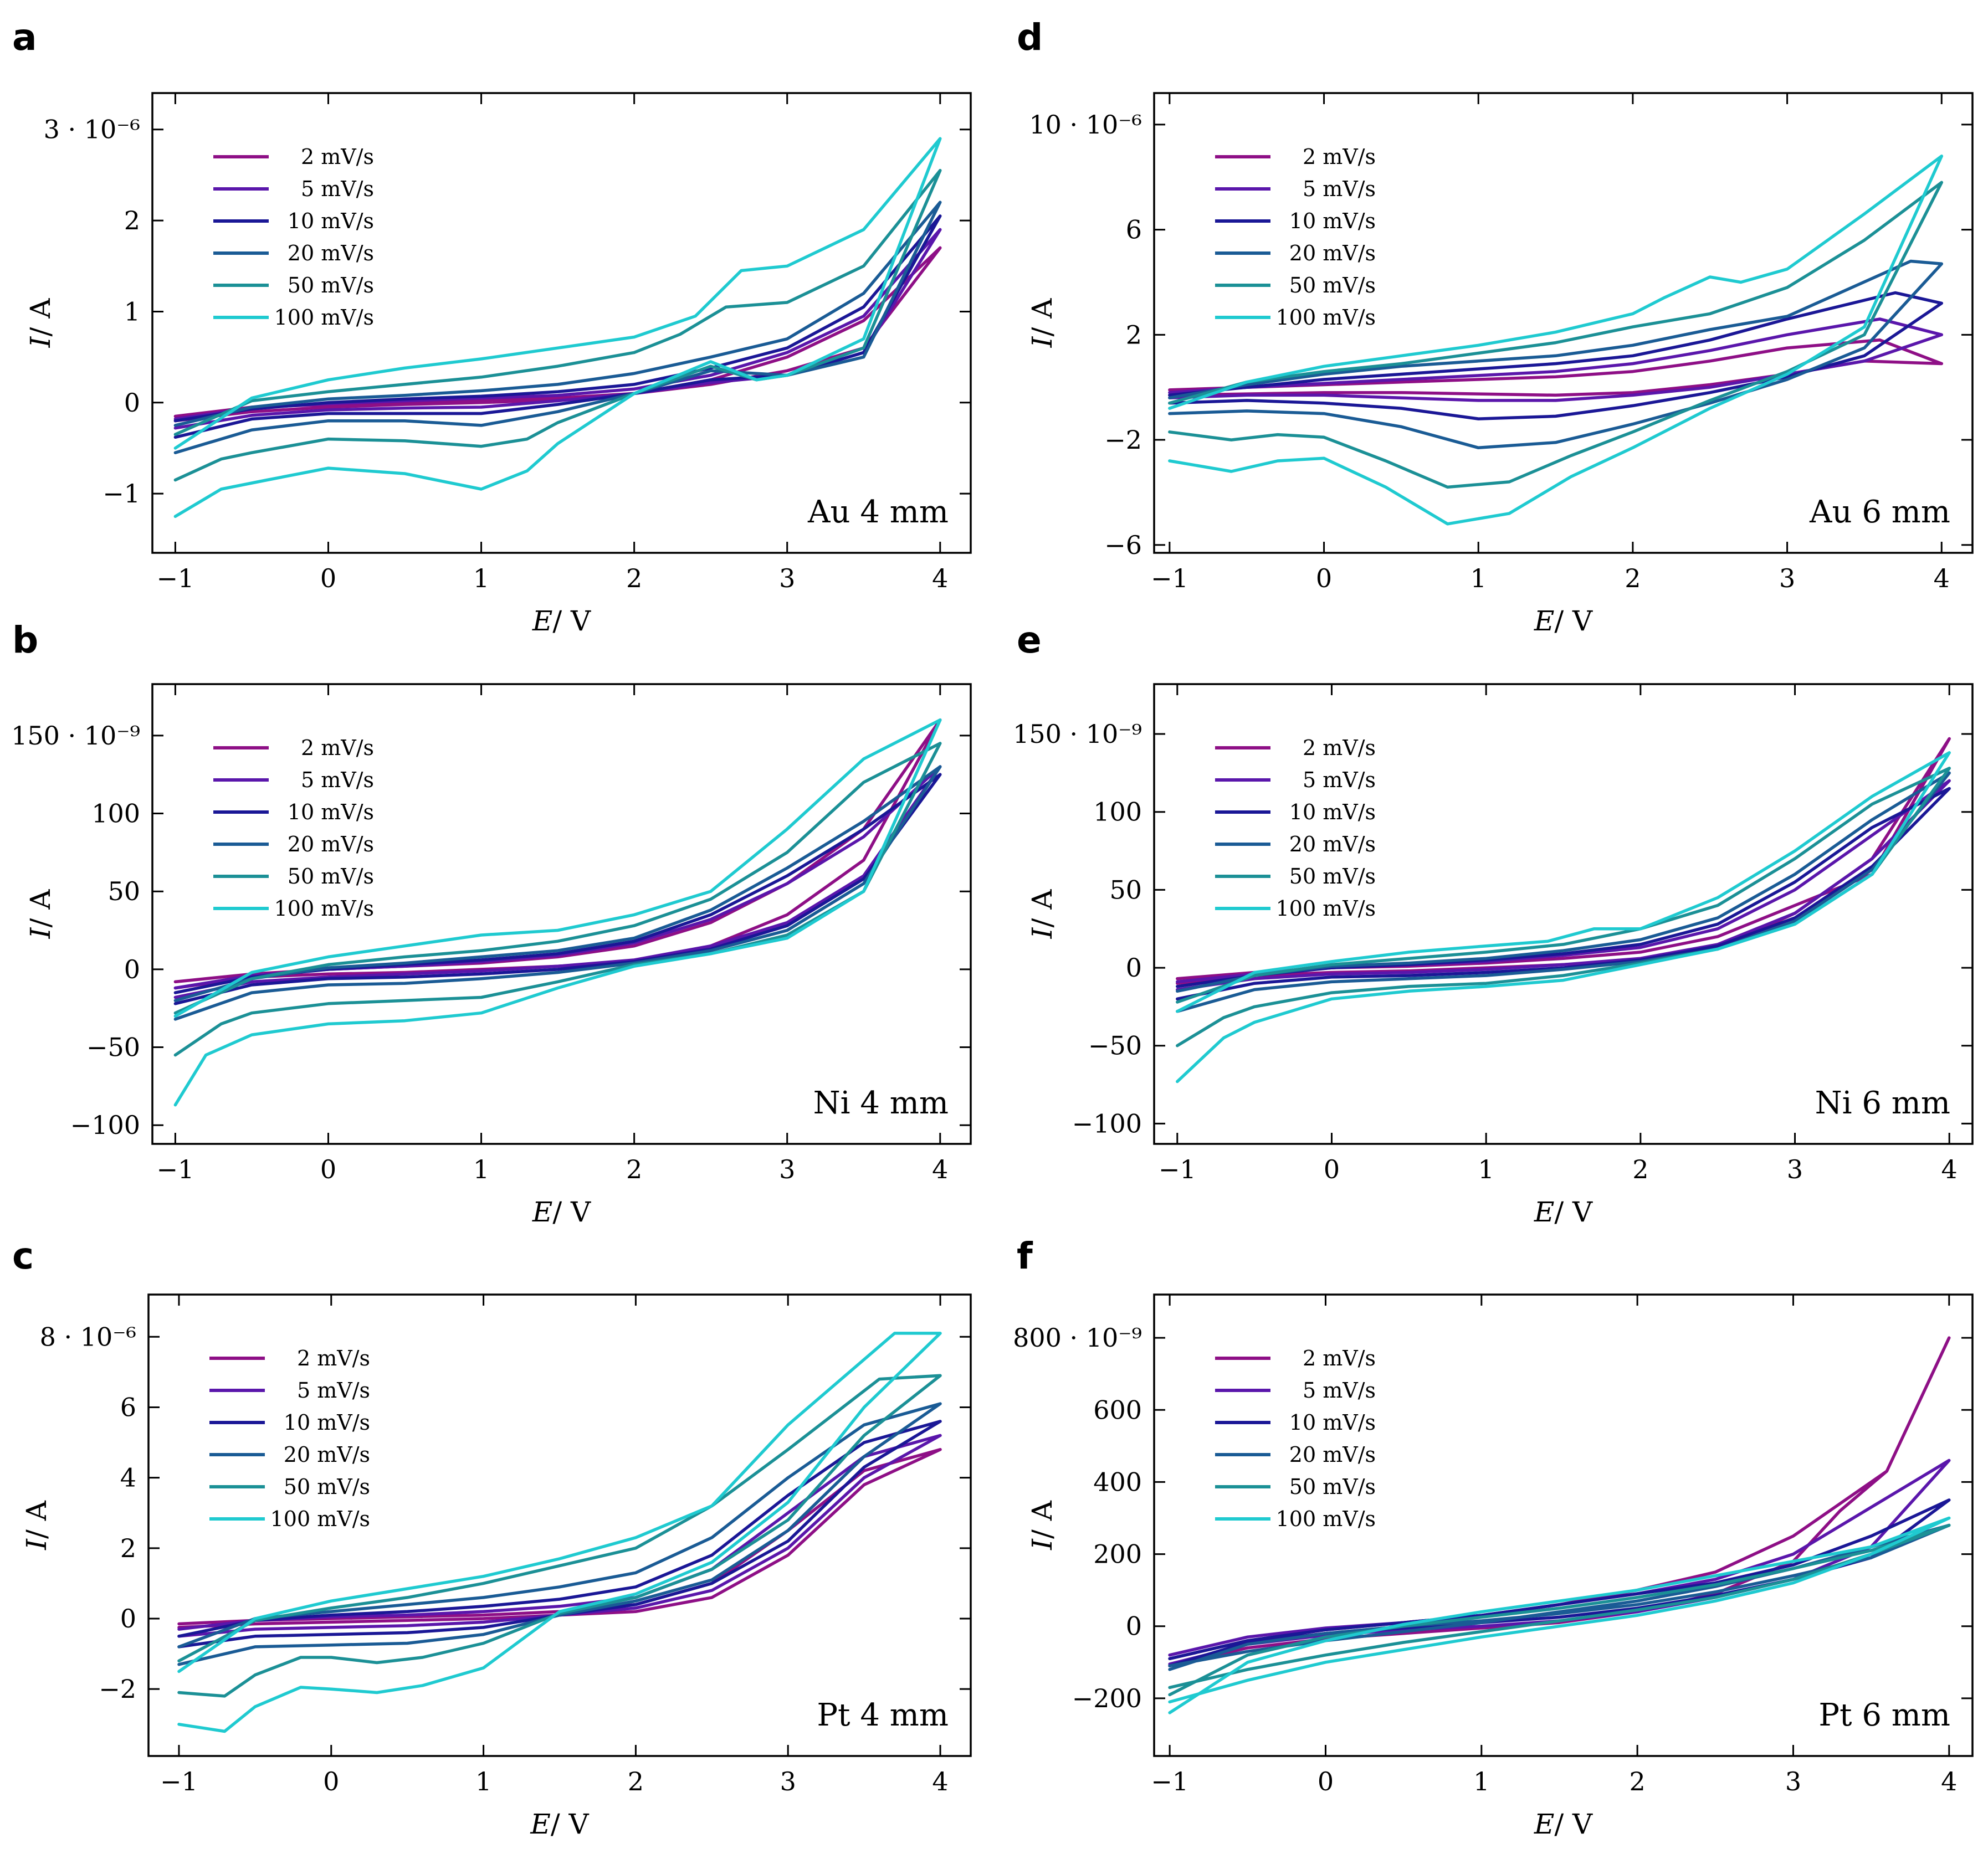 This screenshot has width=1988, height=1864. Describe the element at coordinates (75, 736) in the screenshot. I see `y-tick-label: 150 · 10⁻⁹` at that location.